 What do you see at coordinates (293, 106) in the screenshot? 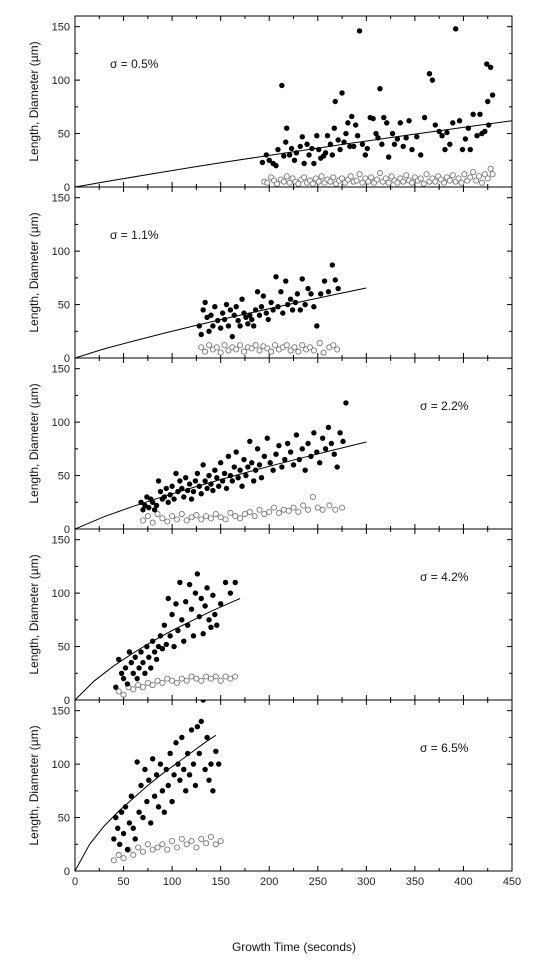
I see `plot-area` at bounding box center [293, 106].